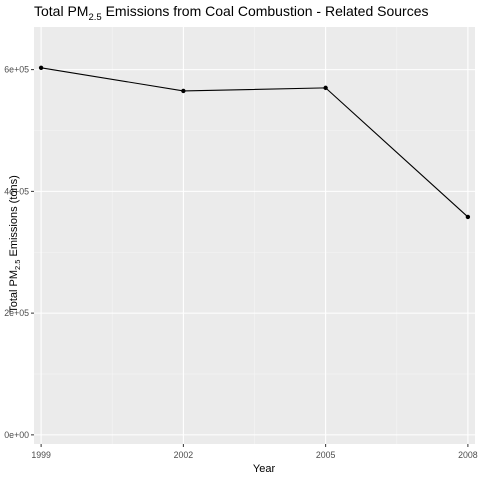 This screenshot has height=480, width=480. I want to click on y-axis-title-suffix: Emissions (tons), so click(14, 217).